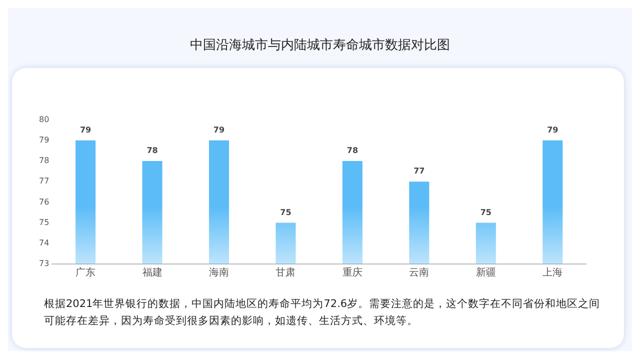 The height and width of the screenshot is (359, 640). I want to click on y-tick-label: 80, so click(44, 119).